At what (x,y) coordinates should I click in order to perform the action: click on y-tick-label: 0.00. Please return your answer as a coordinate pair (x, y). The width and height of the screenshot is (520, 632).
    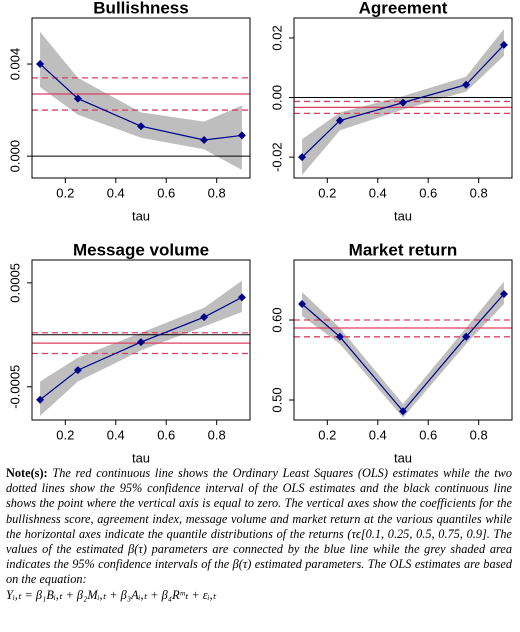
    Looking at the image, I should click on (276, 97).